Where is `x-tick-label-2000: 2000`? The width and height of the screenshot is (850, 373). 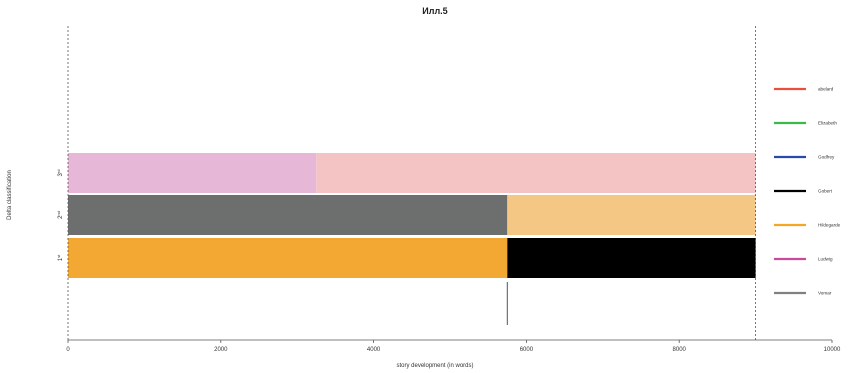
x-tick-label-2000: 2000 is located at coordinates (221, 350).